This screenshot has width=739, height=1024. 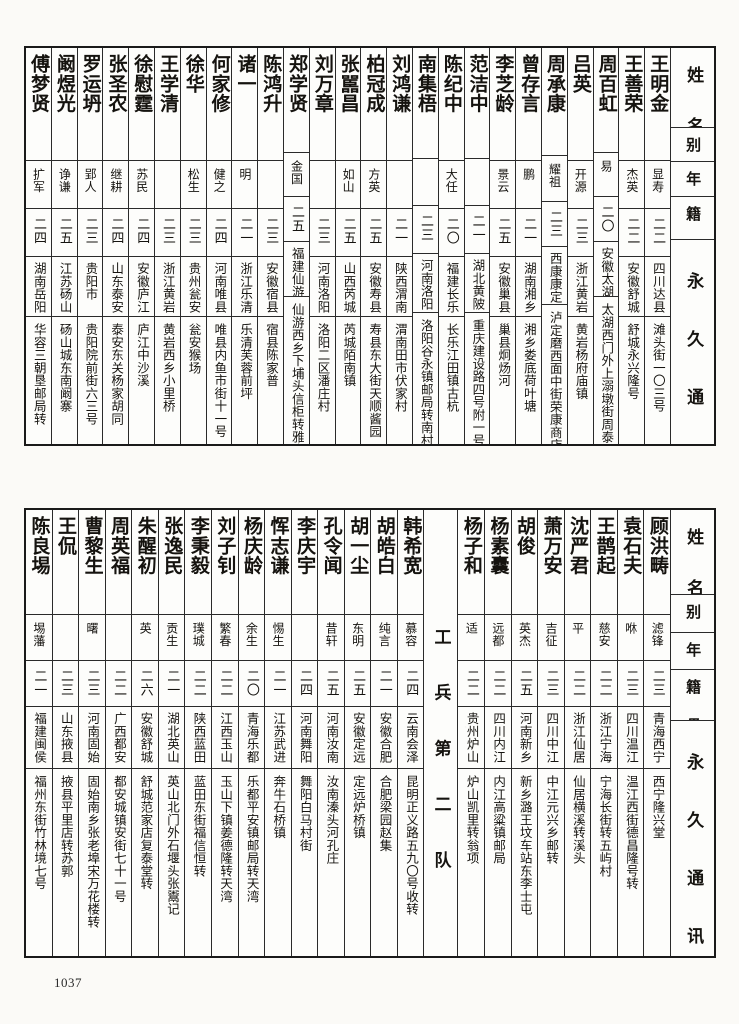 What do you see at coordinates (411, 546) in the screenshot?
I see `value-name: 韩希宽` at bounding box center [411, 546].